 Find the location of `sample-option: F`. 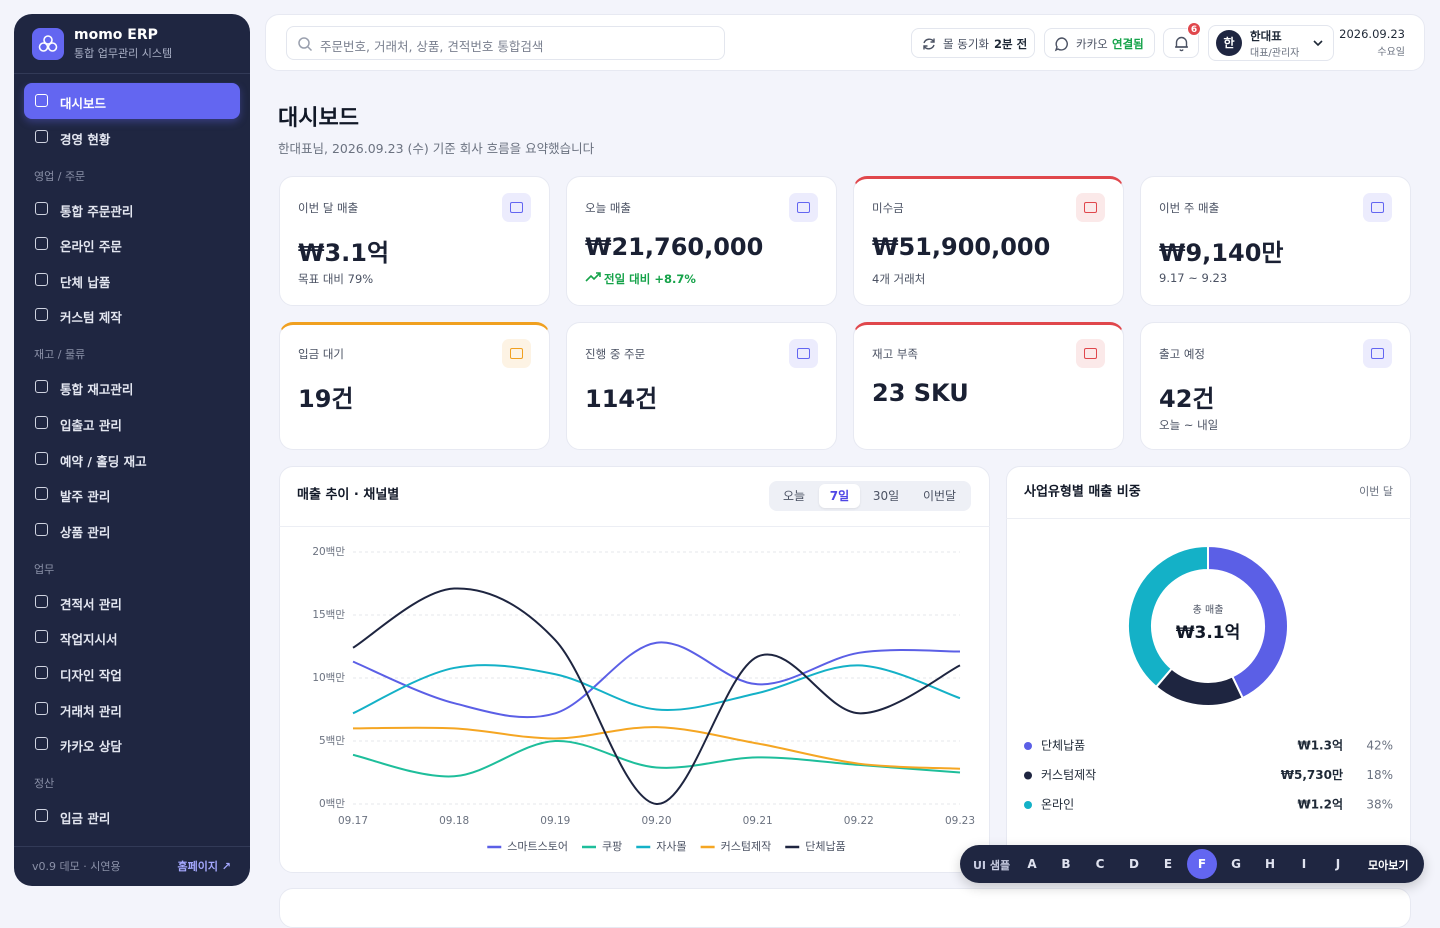

sample-option: F is located at coordinates (1202, 864).